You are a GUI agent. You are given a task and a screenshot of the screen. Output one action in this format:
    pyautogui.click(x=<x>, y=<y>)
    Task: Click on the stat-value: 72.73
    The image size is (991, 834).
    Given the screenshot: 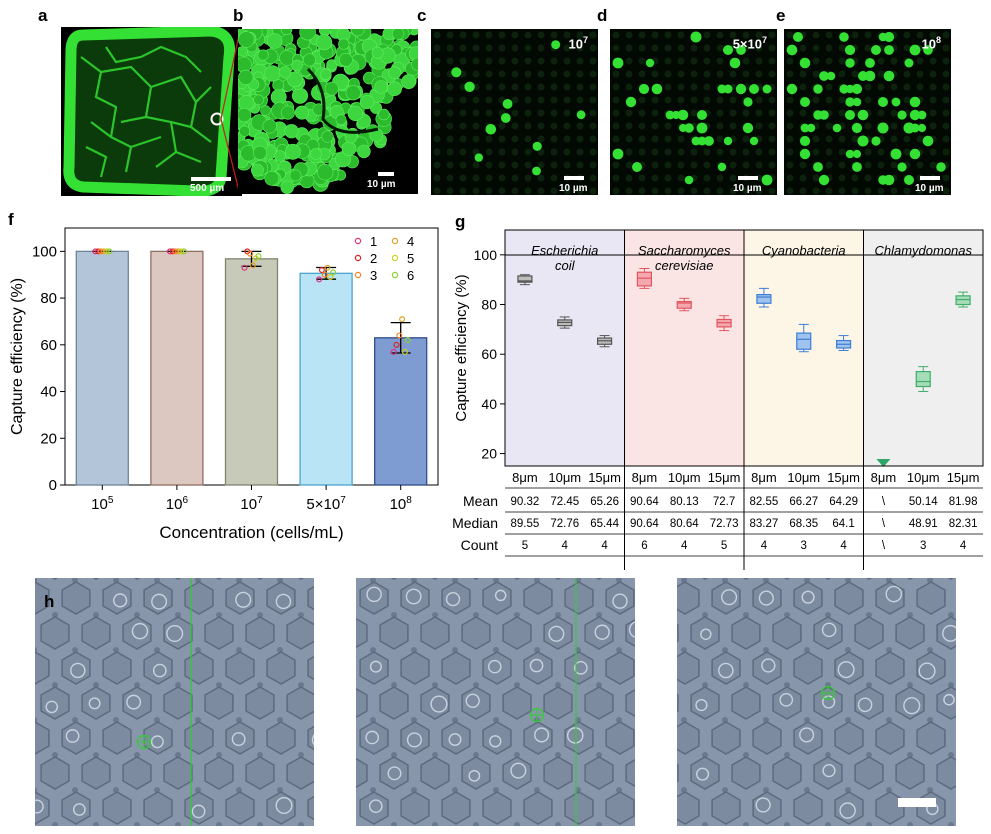 What is the action you would take?
    pyautogui.click(x=724, y=524)
    